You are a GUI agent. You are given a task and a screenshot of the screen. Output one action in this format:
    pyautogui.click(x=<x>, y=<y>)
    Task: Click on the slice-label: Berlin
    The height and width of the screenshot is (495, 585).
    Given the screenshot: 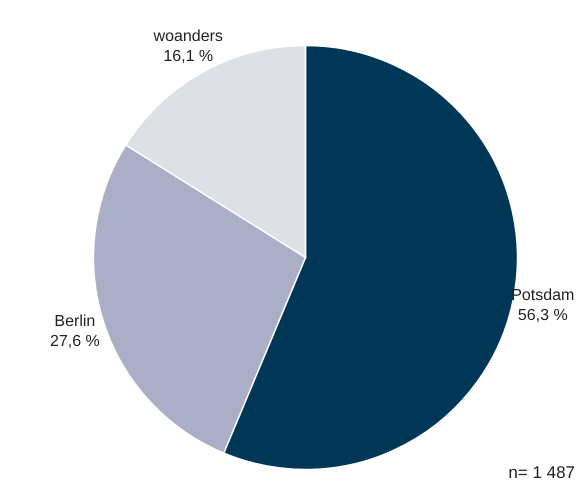 What is the action you would take?
    pyautogui.click(x=75, y=321)
    